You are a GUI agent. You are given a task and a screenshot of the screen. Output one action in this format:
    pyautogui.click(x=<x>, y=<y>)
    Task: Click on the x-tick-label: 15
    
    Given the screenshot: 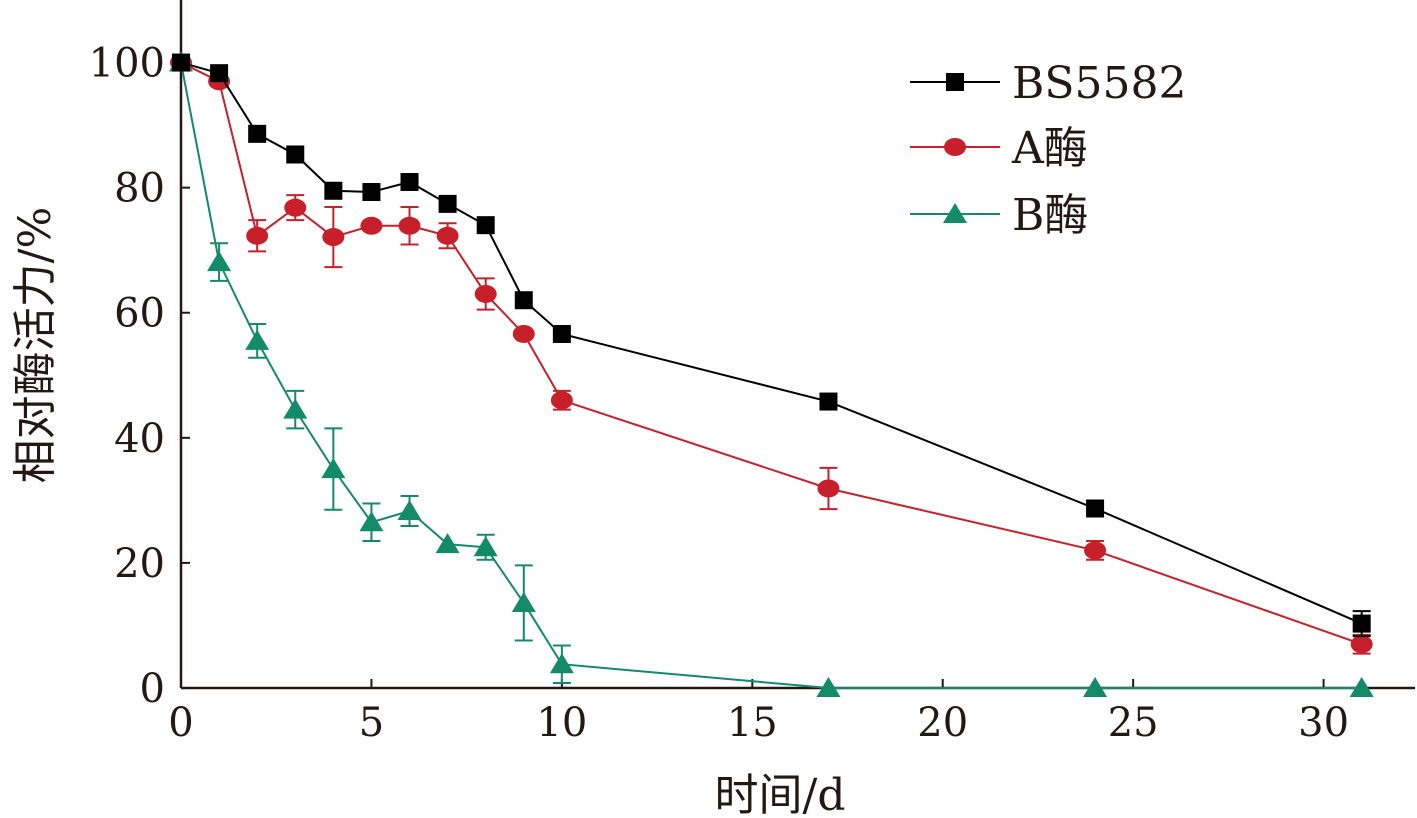 What is the action you would take?
    pyautogui.click(x=752, y=723)
    